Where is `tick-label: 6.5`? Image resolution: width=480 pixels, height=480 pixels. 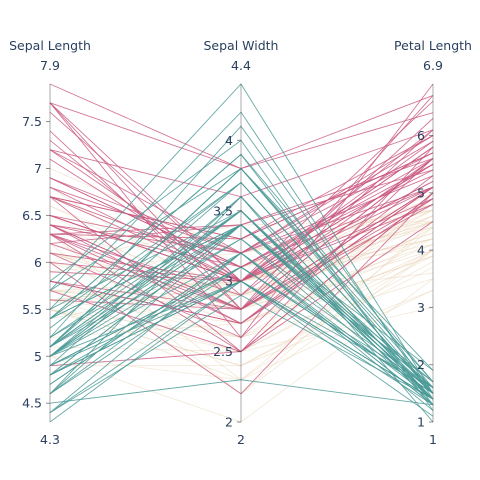
tick-label: 6.5 is located at coordinates (32, 215).